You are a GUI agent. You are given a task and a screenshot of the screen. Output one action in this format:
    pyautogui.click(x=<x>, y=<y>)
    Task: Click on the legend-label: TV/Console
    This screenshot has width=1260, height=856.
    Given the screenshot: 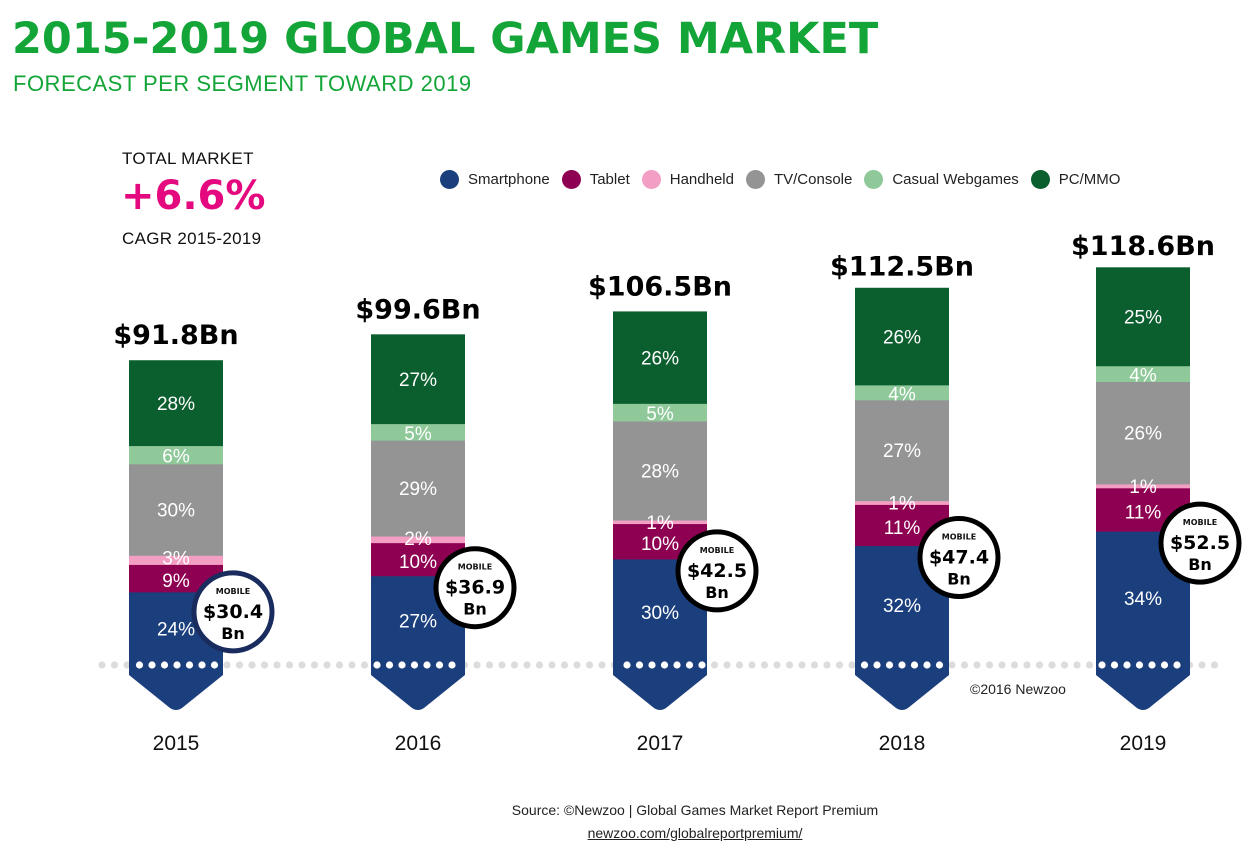 What is the action you would take?
    pyautogui.click(x=813, y=179)
    